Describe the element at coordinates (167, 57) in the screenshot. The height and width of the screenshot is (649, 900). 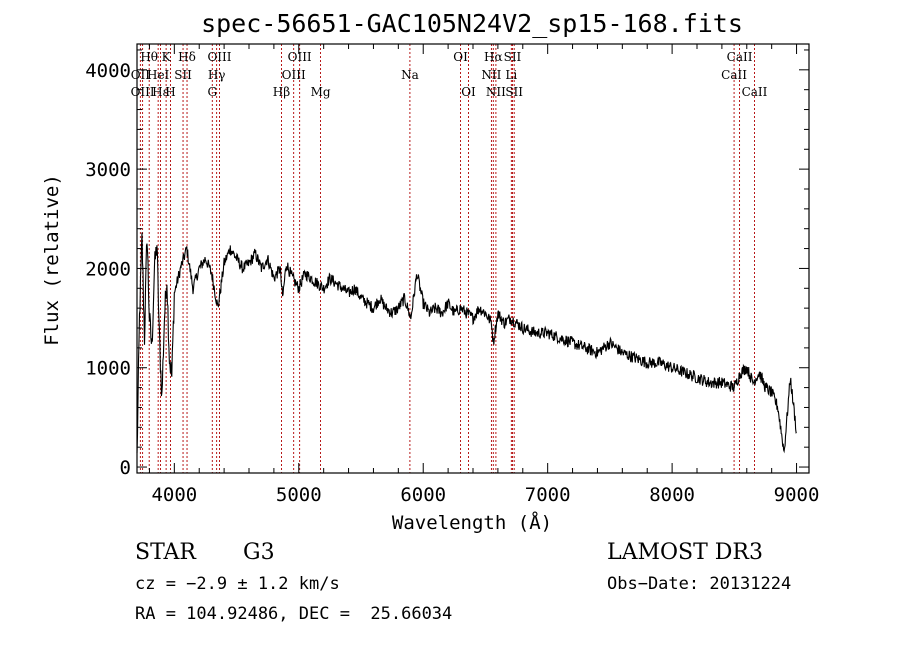
I see `spectral-line-label: K` at that location.